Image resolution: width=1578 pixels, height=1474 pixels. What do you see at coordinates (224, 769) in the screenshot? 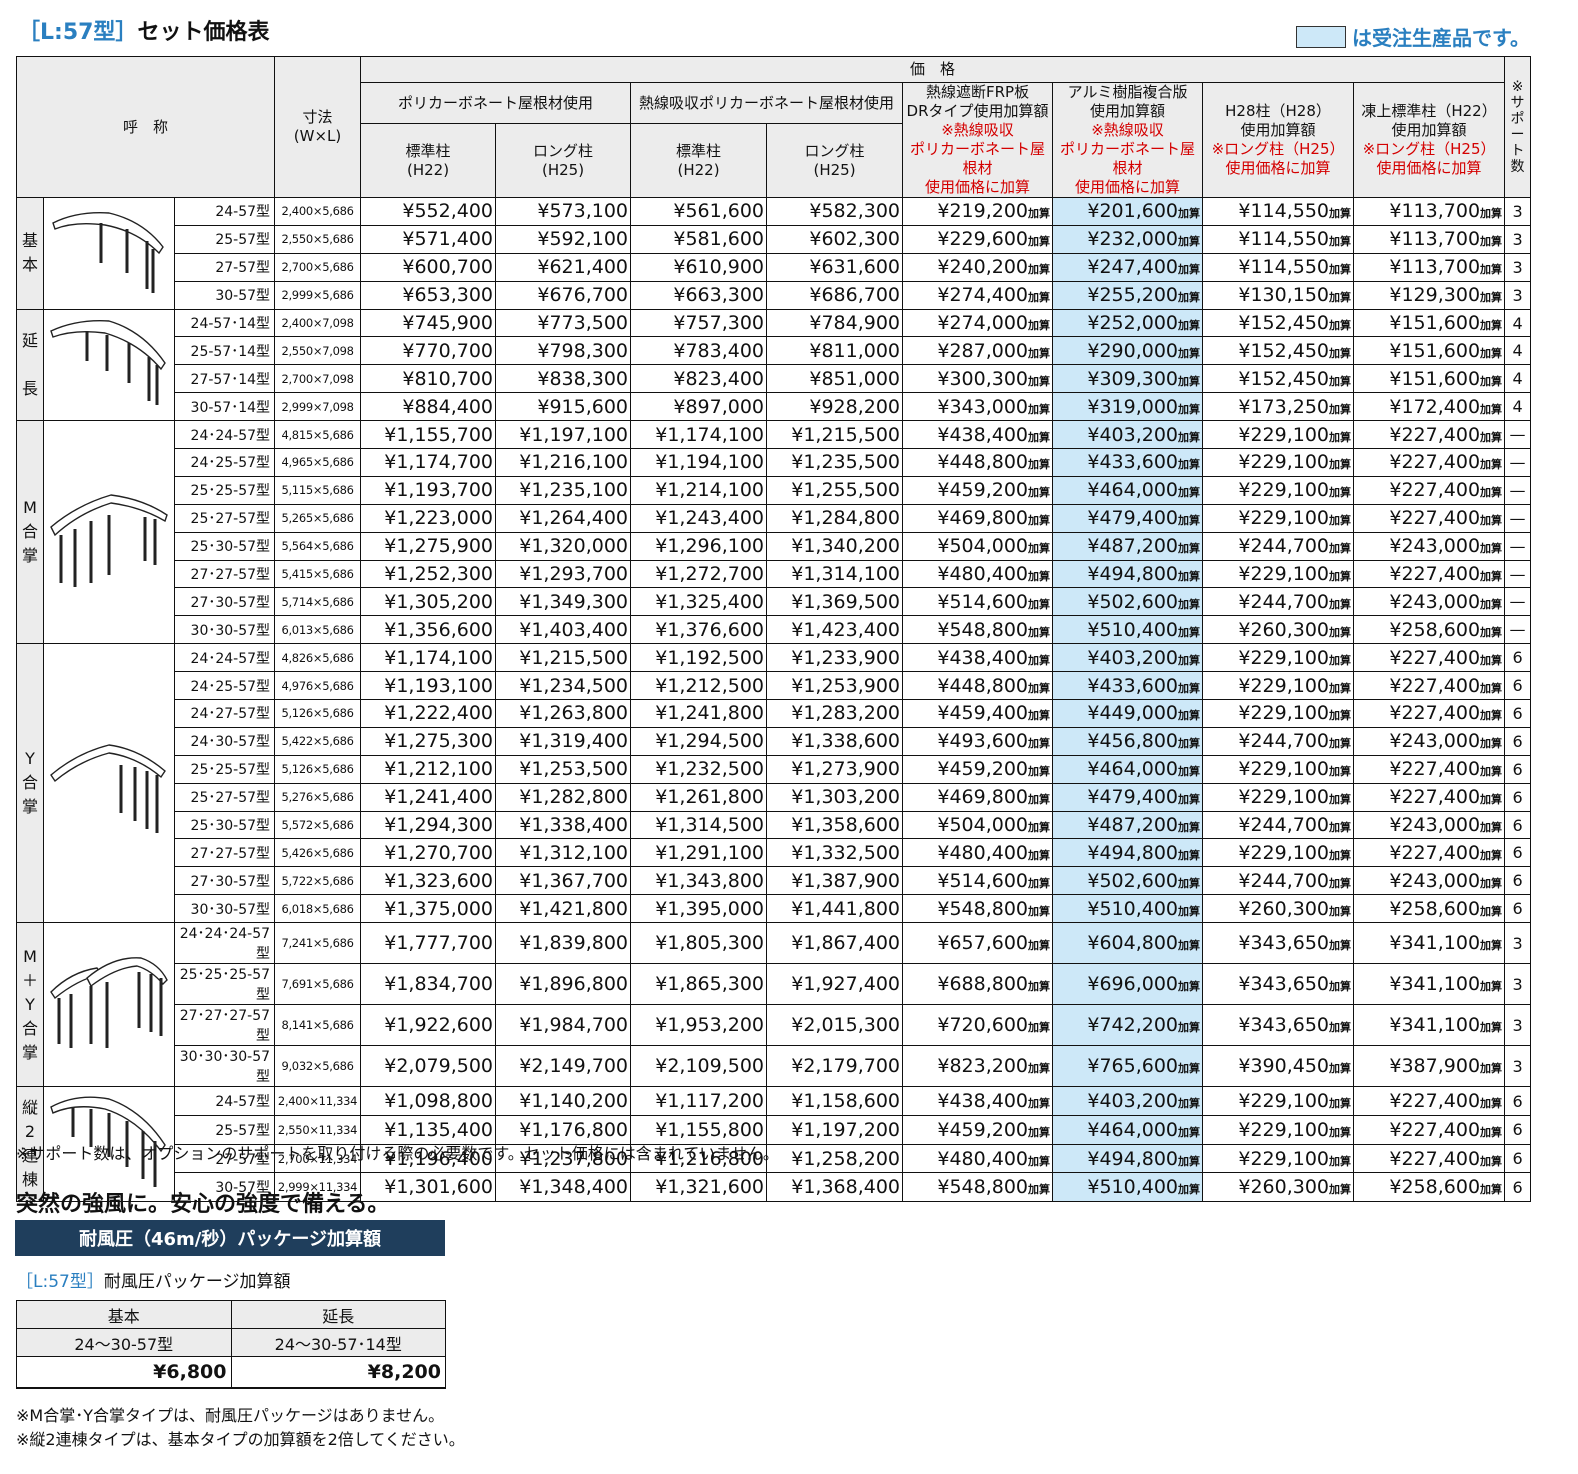
I see `model-cell: 25･25-57型` at bounding box center [224, 769].